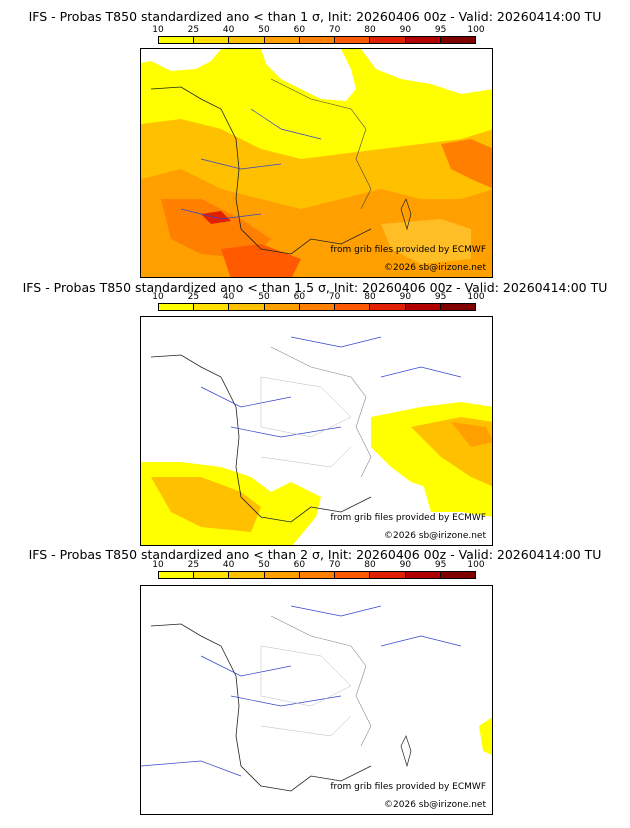 The height and width of the screenshot is (828, 630). I want to click on panel-1-legend: 10 25 40 50 60 70 80 90 95 100, so click(318, 37).